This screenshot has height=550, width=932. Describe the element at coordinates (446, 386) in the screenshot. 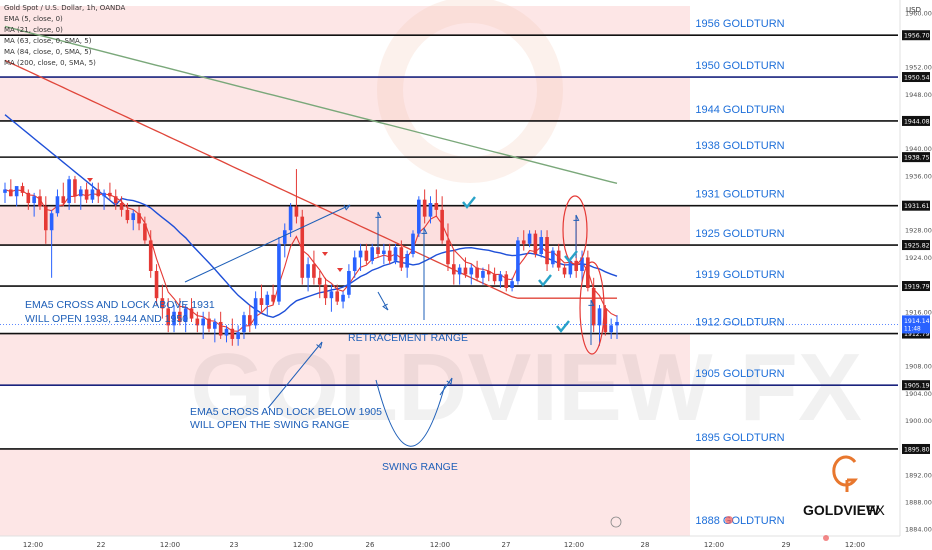

I see `swing-arrow` at that location.